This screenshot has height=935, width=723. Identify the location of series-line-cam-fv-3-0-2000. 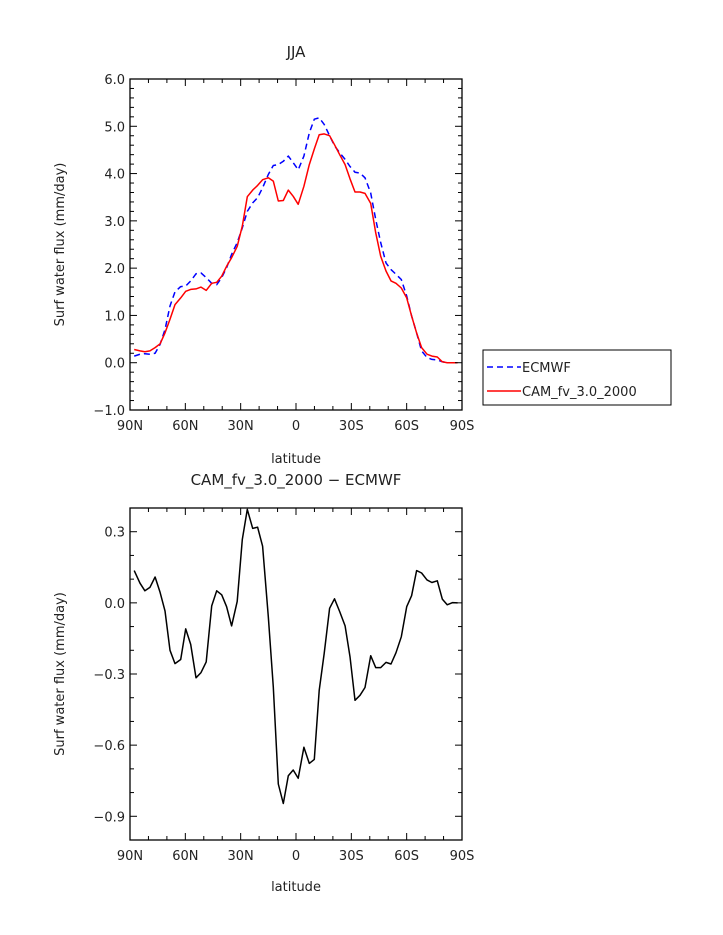
(296, 248).